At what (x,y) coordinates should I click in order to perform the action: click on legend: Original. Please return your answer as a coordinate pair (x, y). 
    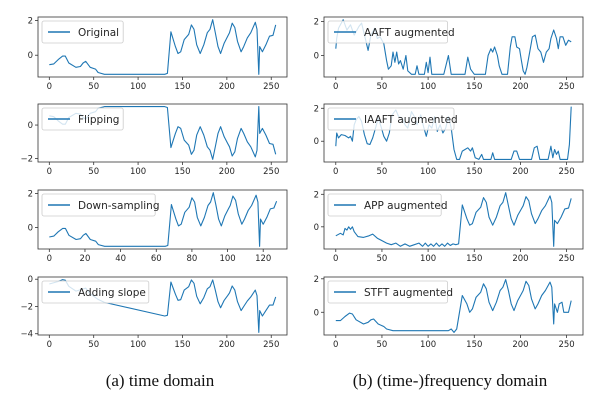
    Looking at the image, I should click on (82, 32).